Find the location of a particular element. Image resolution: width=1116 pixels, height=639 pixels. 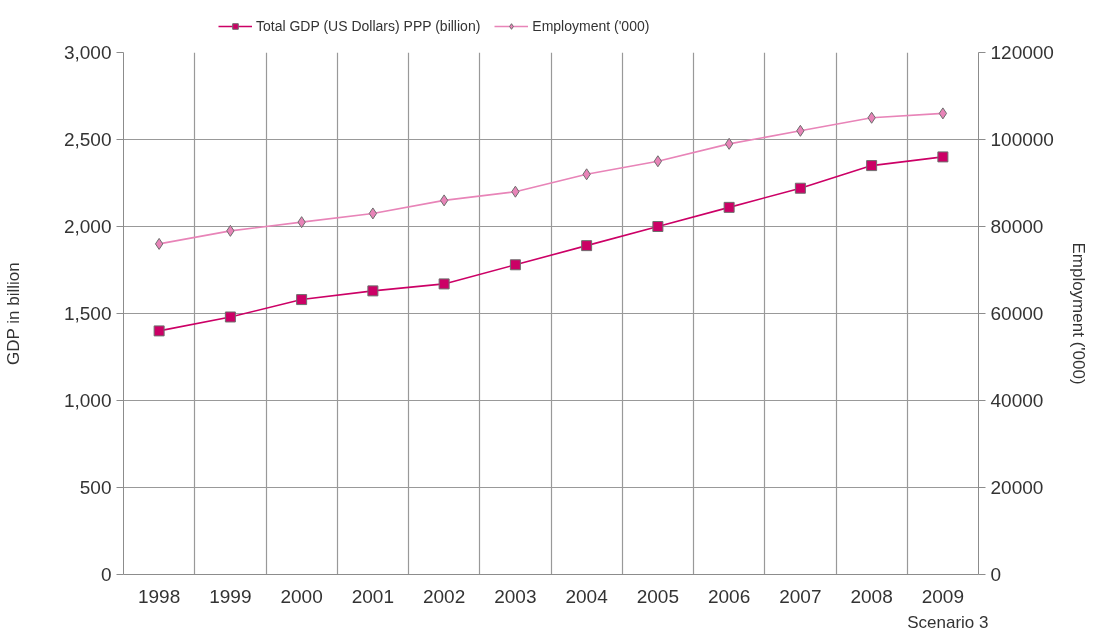

x-tick-label: 1998 is located at coordinates (159, 596).